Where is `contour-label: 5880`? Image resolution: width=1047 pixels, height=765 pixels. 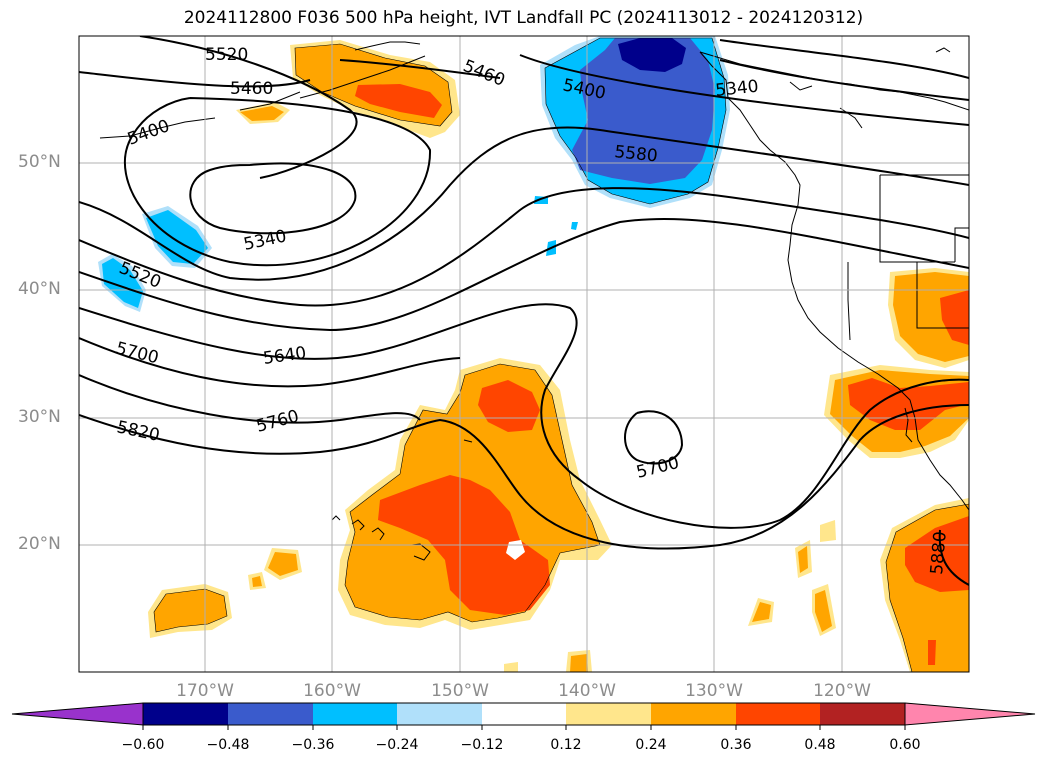 contour-label: 5880 is located at coordinates (939, 553).